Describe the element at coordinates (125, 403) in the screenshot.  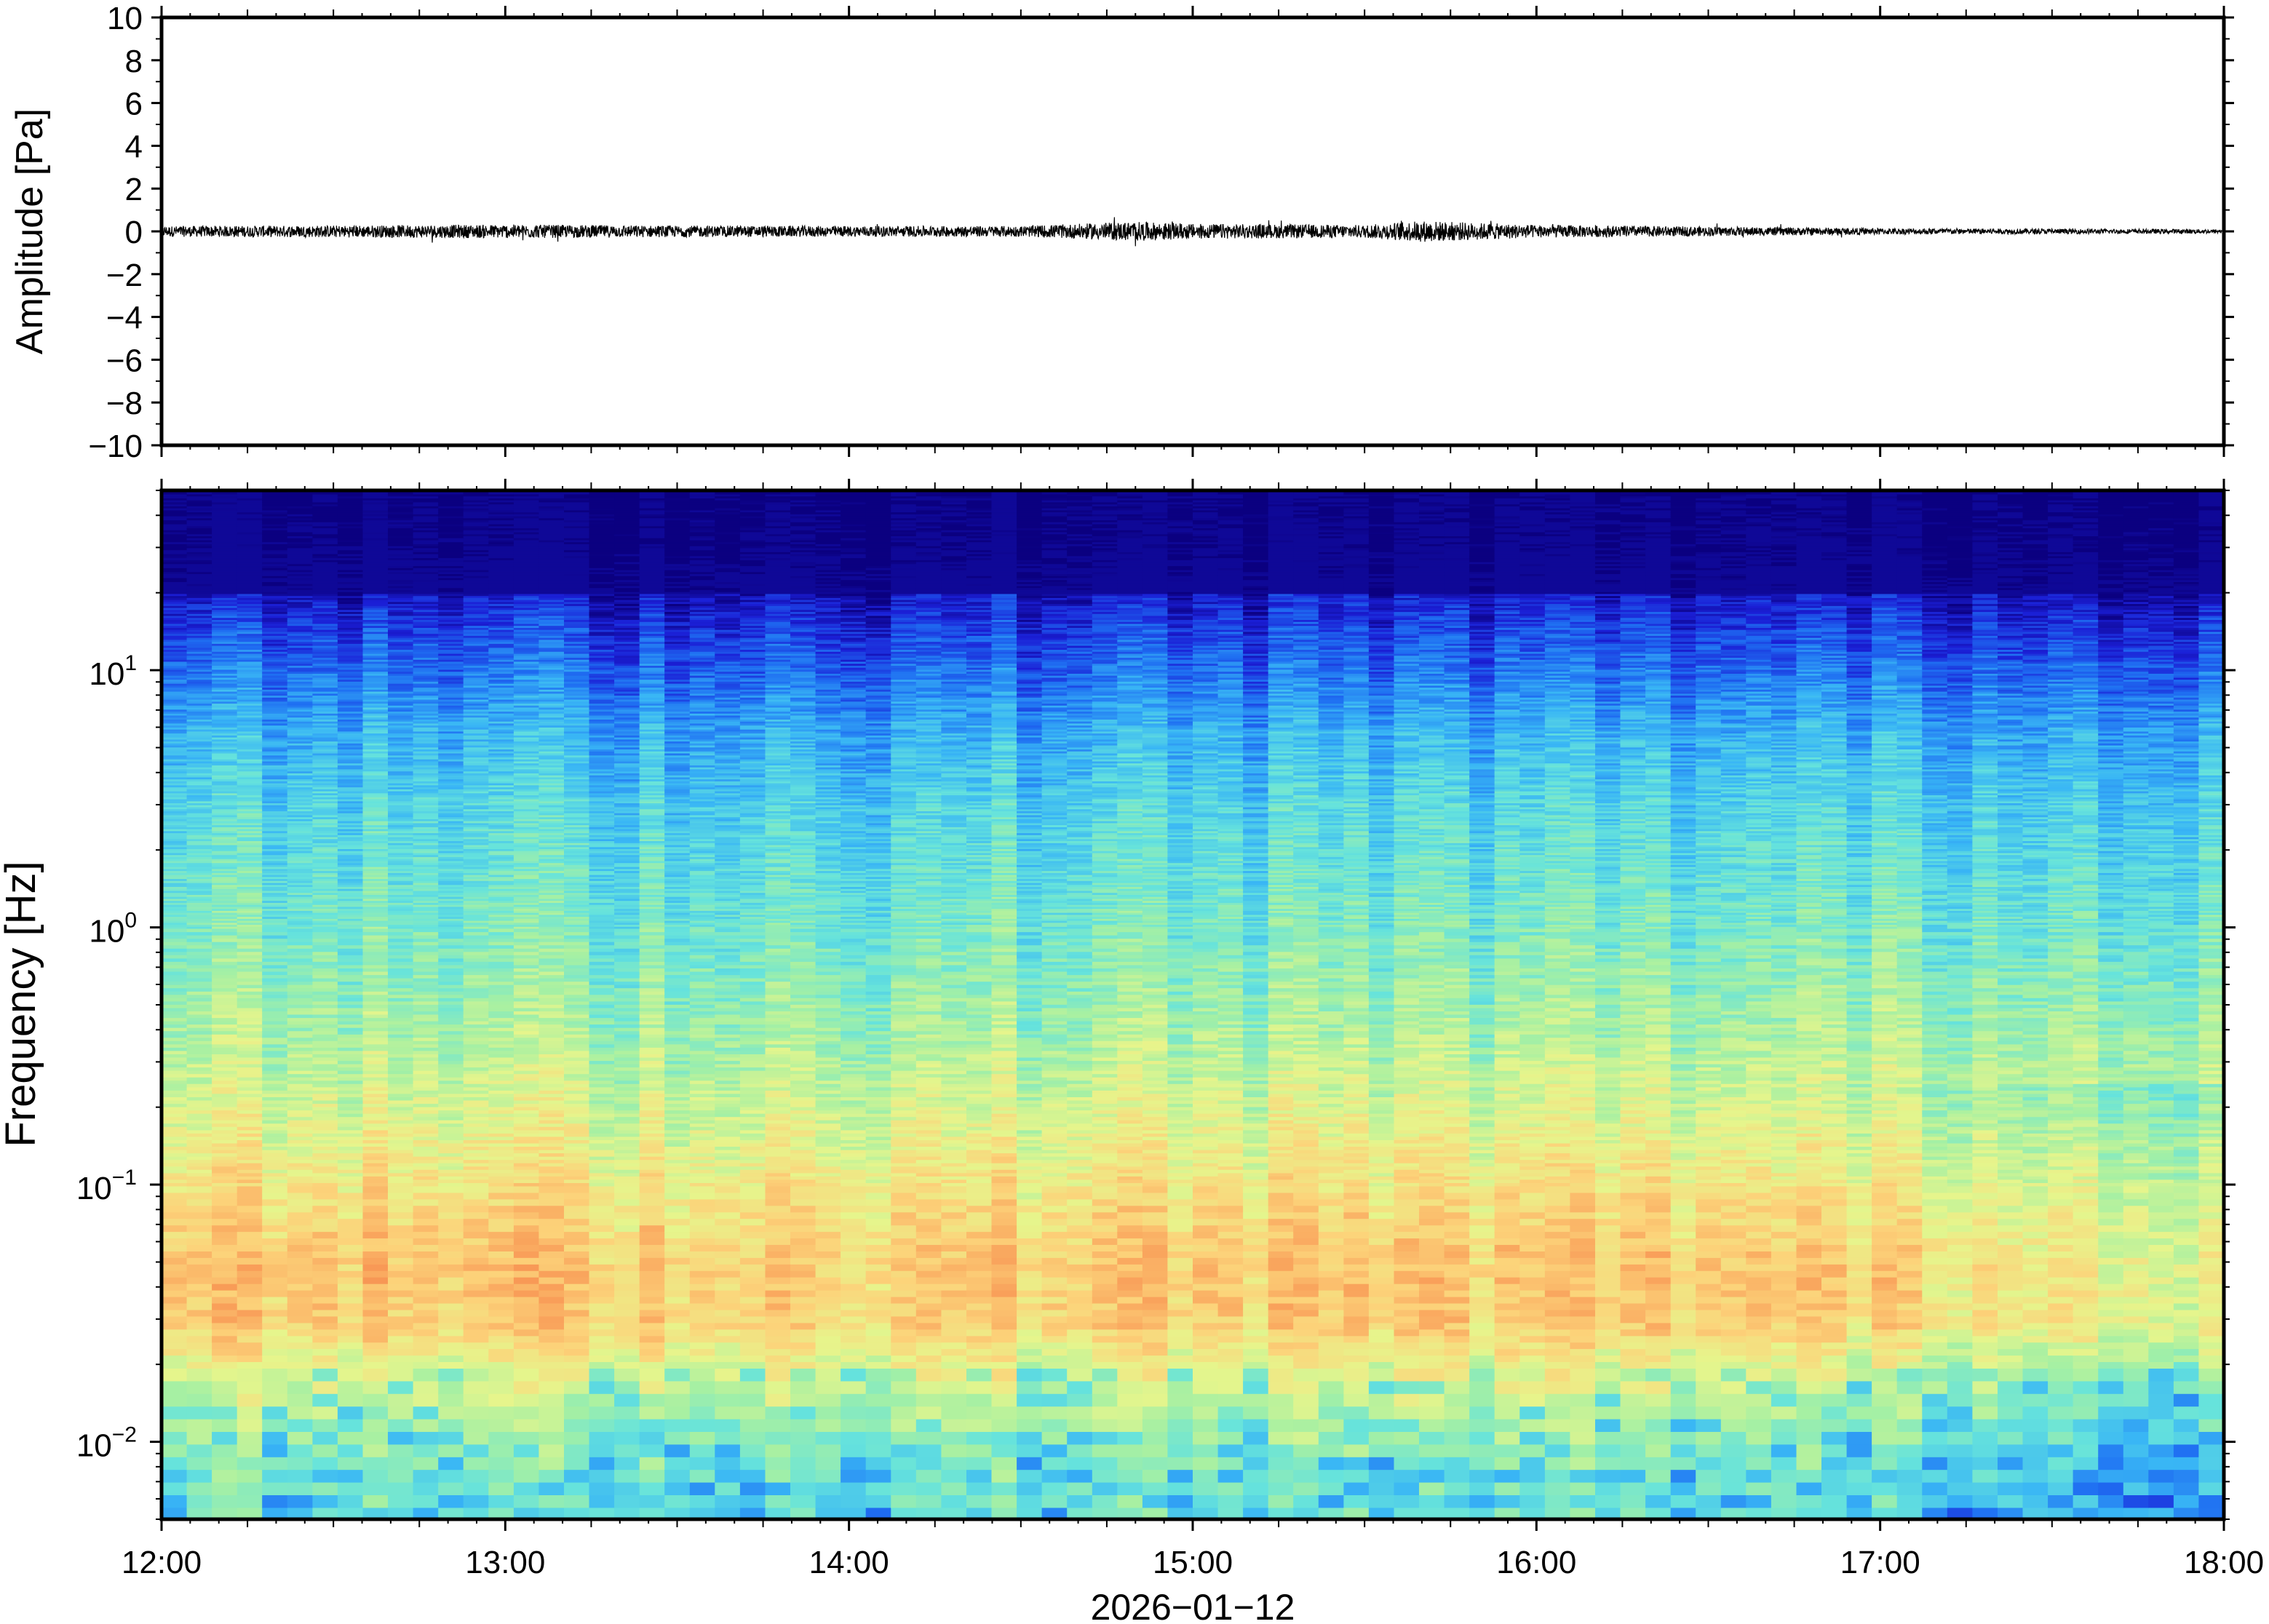
I see `waveform-y-tick-label: −8` at that location.